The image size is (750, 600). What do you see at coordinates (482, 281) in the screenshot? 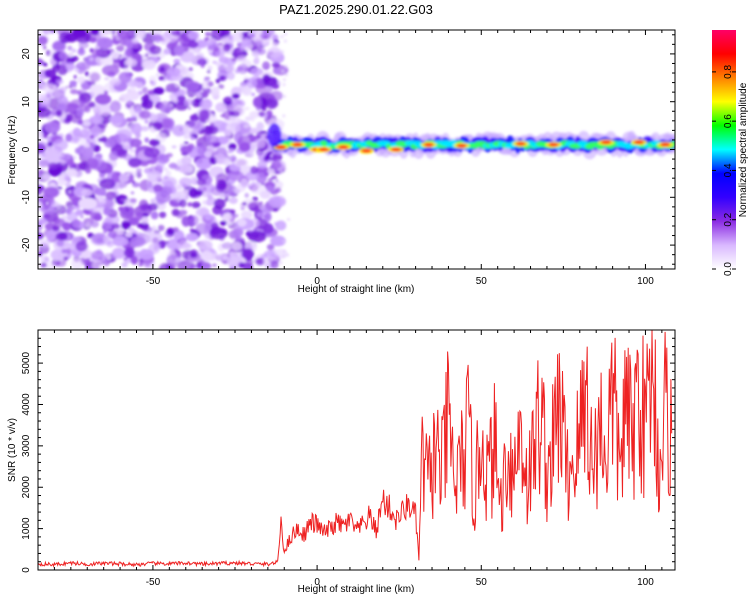
I see `spectrogram-x-tick-label: 50` at bounding box center [482, 281].